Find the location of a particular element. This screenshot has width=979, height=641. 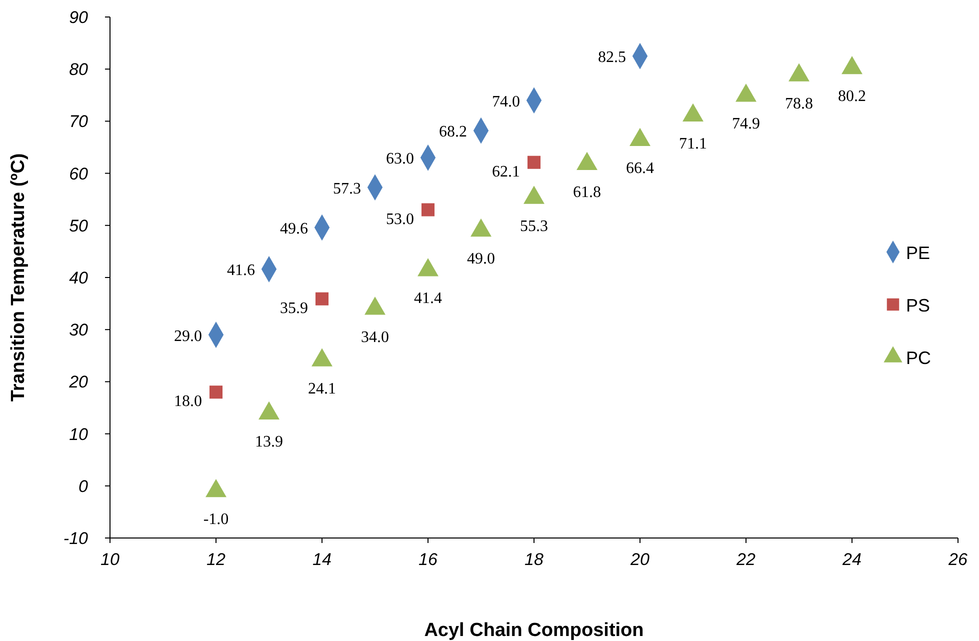

data-label: 57.3 is located at coordinates (347, 189).